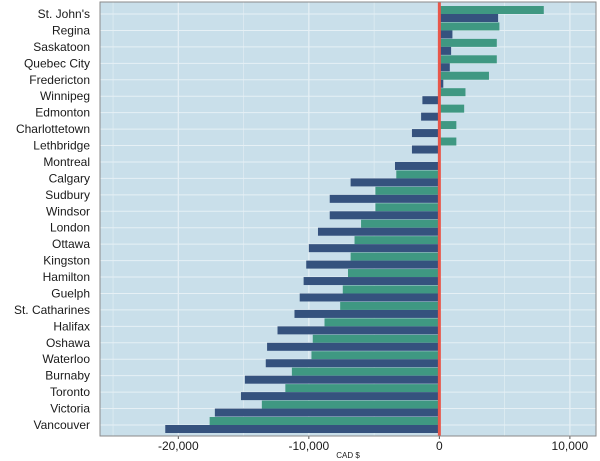 The image size is (600, 461). I want to click on x-axis-title: CAD $, so click(348, 455).